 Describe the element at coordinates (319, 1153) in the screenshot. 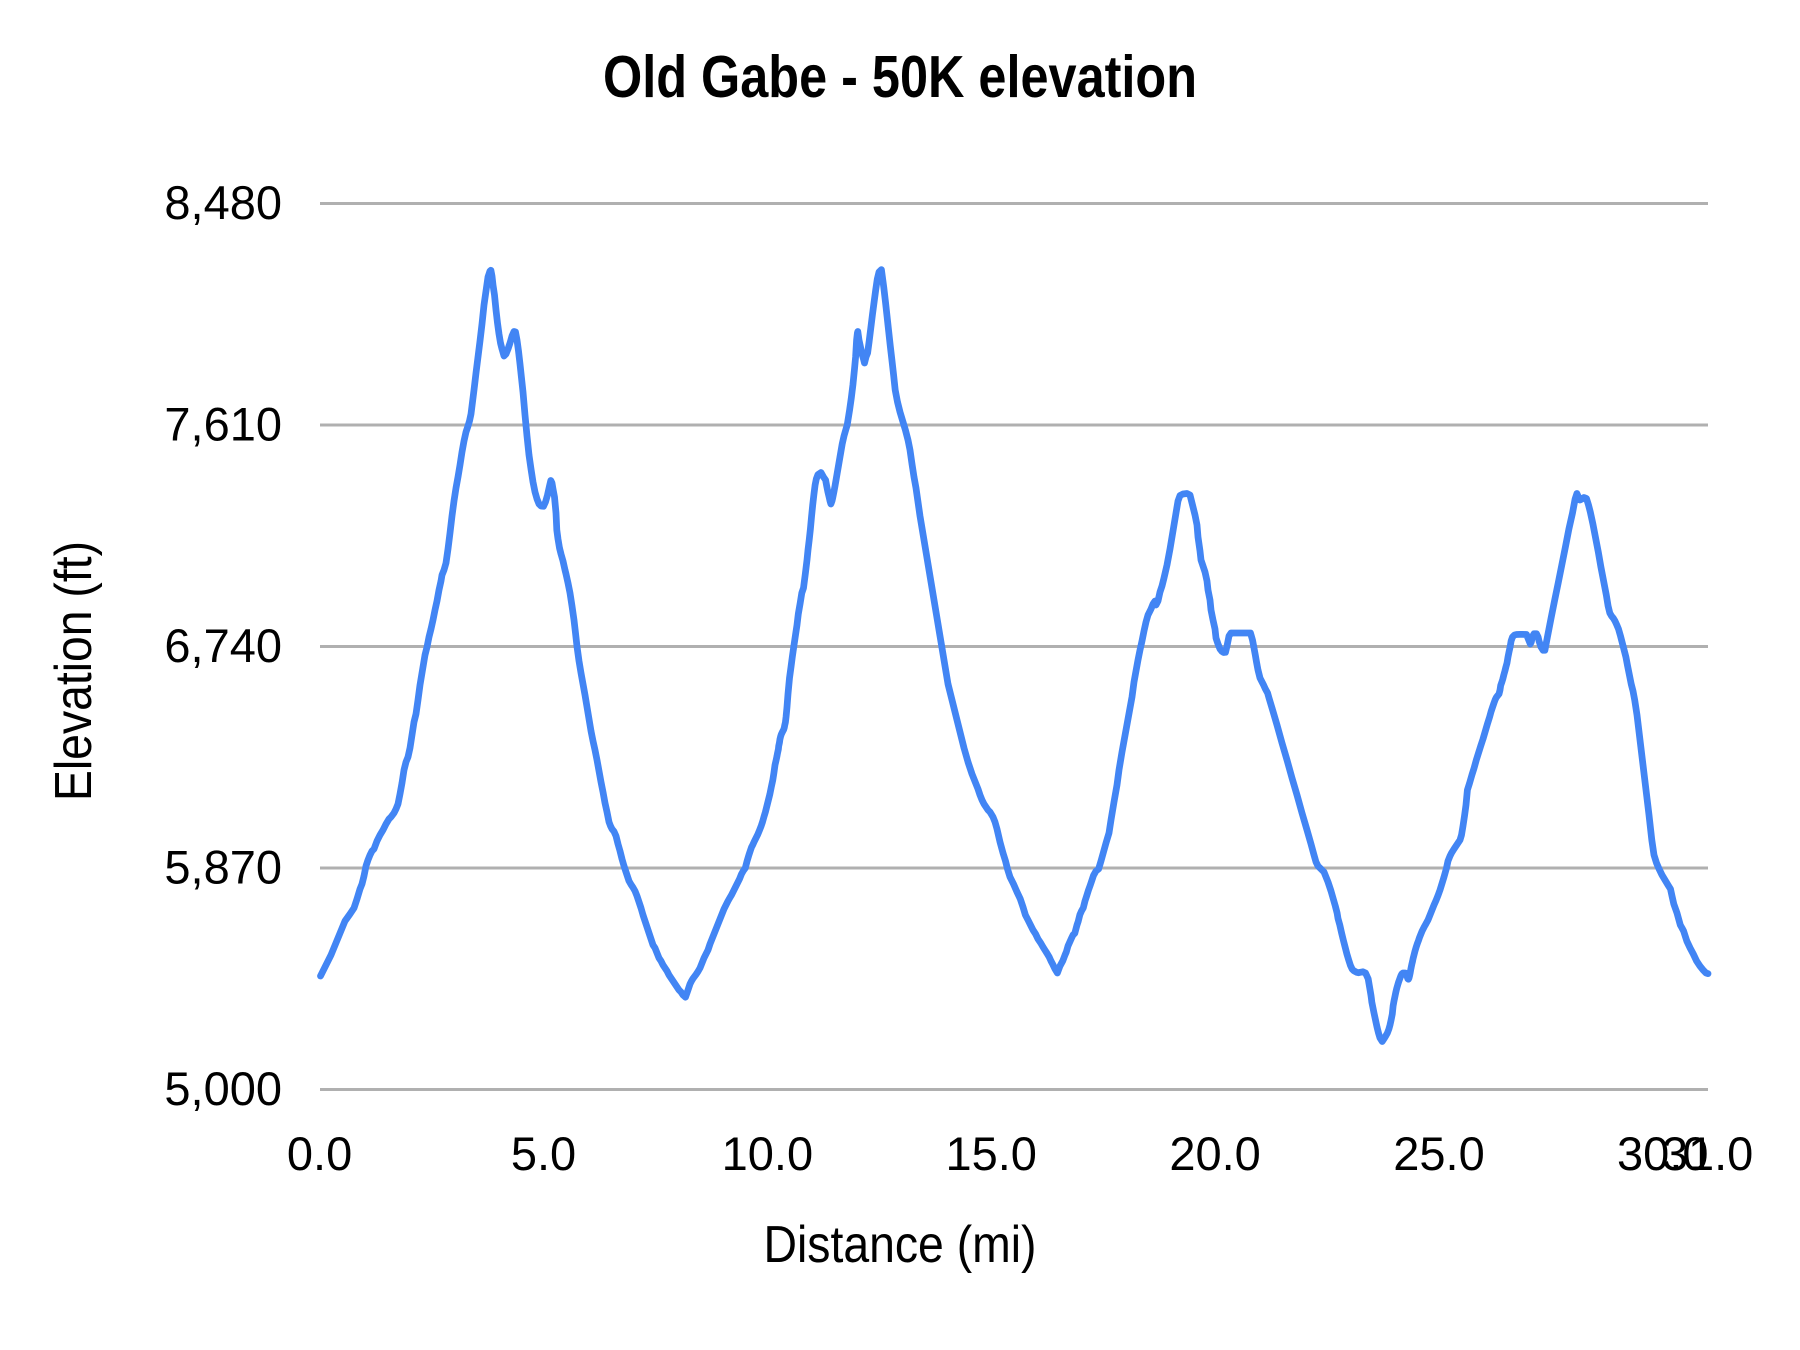

I see `svg-text: 0.0` at that location.